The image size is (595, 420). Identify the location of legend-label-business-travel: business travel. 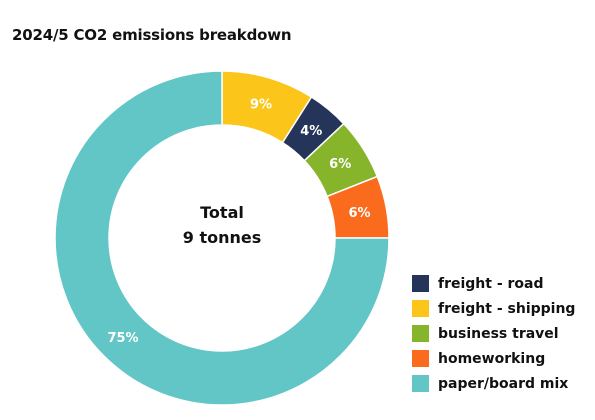
(498, 333).